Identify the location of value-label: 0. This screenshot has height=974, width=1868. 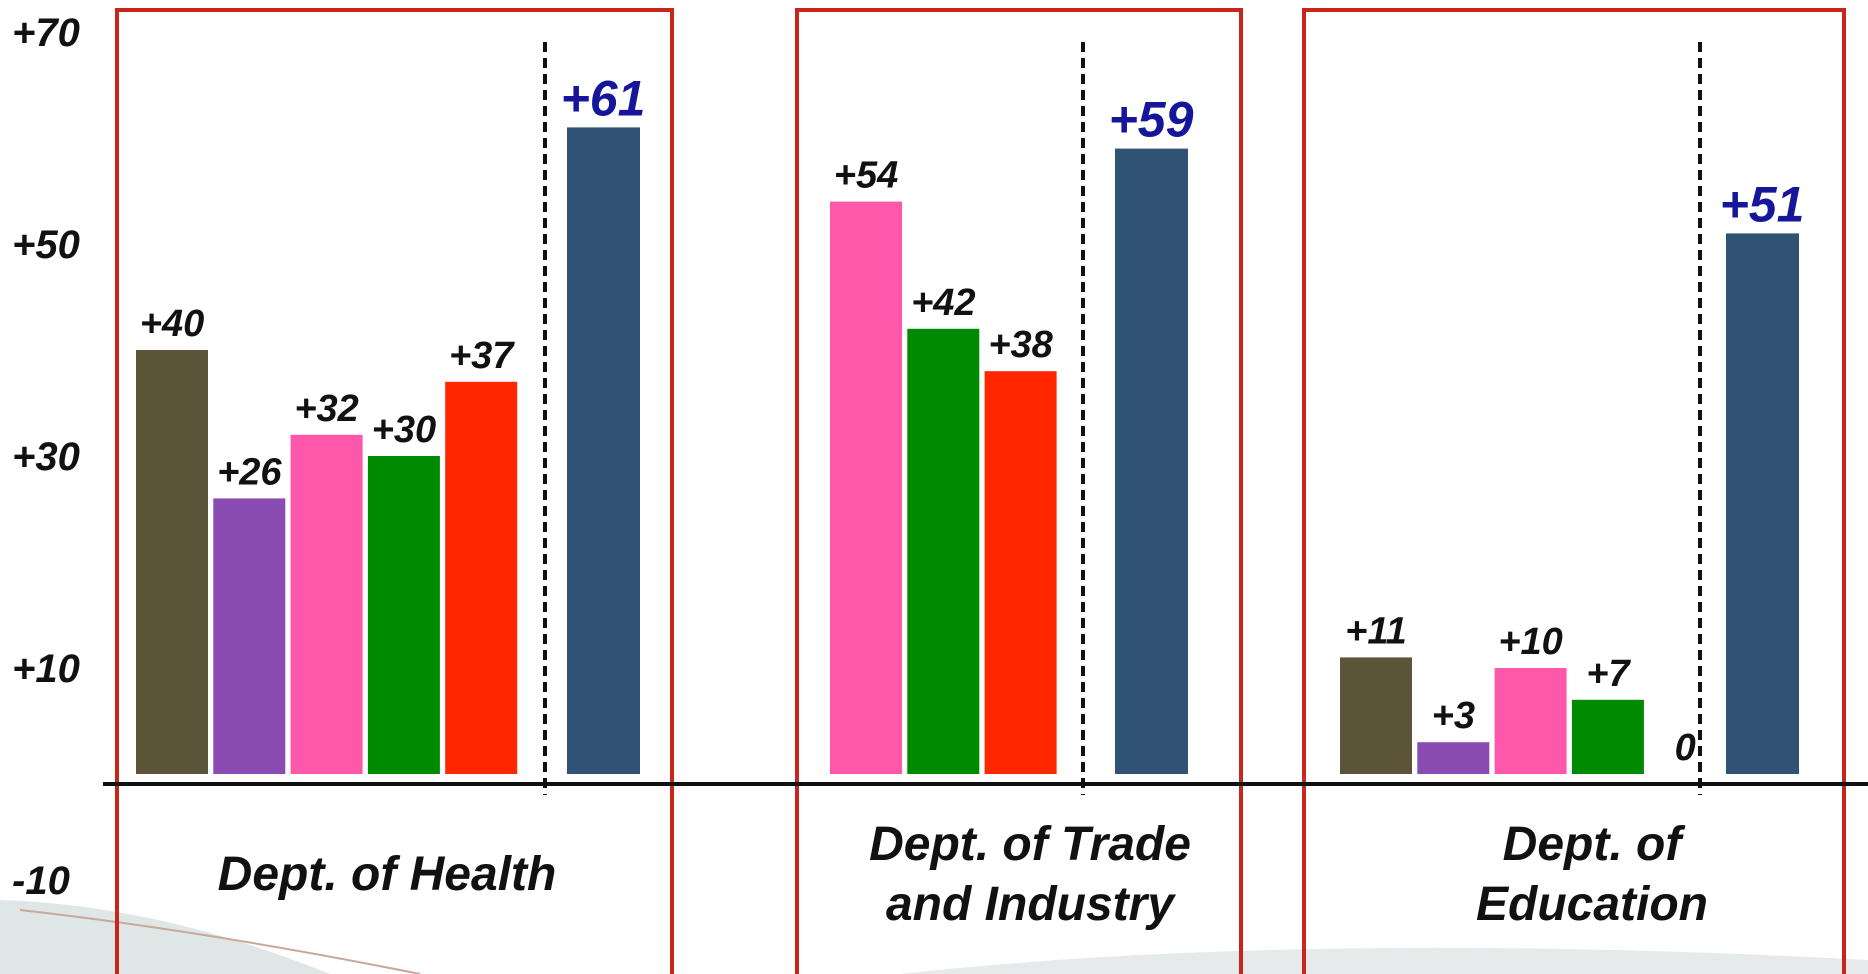
(1685, 748).